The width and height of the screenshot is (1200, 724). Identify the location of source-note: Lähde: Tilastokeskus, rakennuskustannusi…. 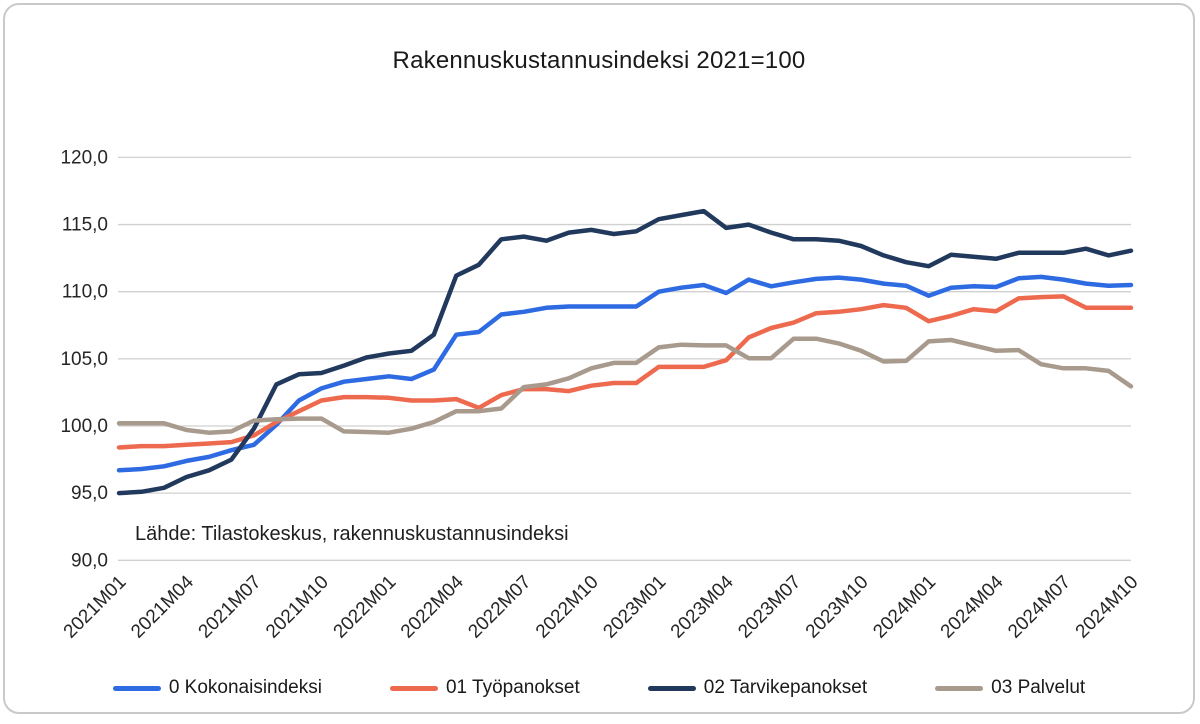
(352, 534).